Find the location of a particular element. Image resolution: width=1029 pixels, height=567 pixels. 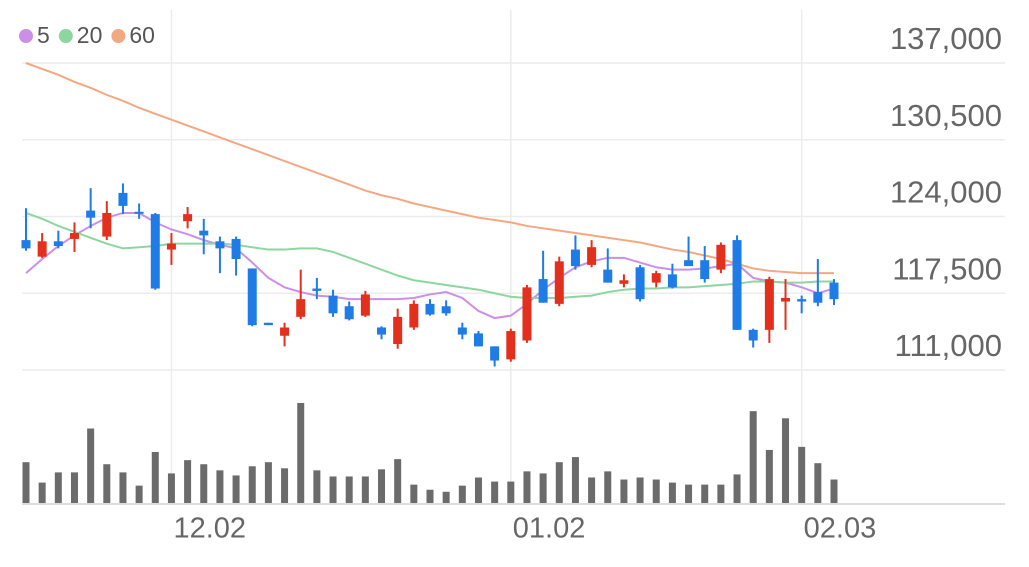

ma-line is located at coordinates (429, 255).